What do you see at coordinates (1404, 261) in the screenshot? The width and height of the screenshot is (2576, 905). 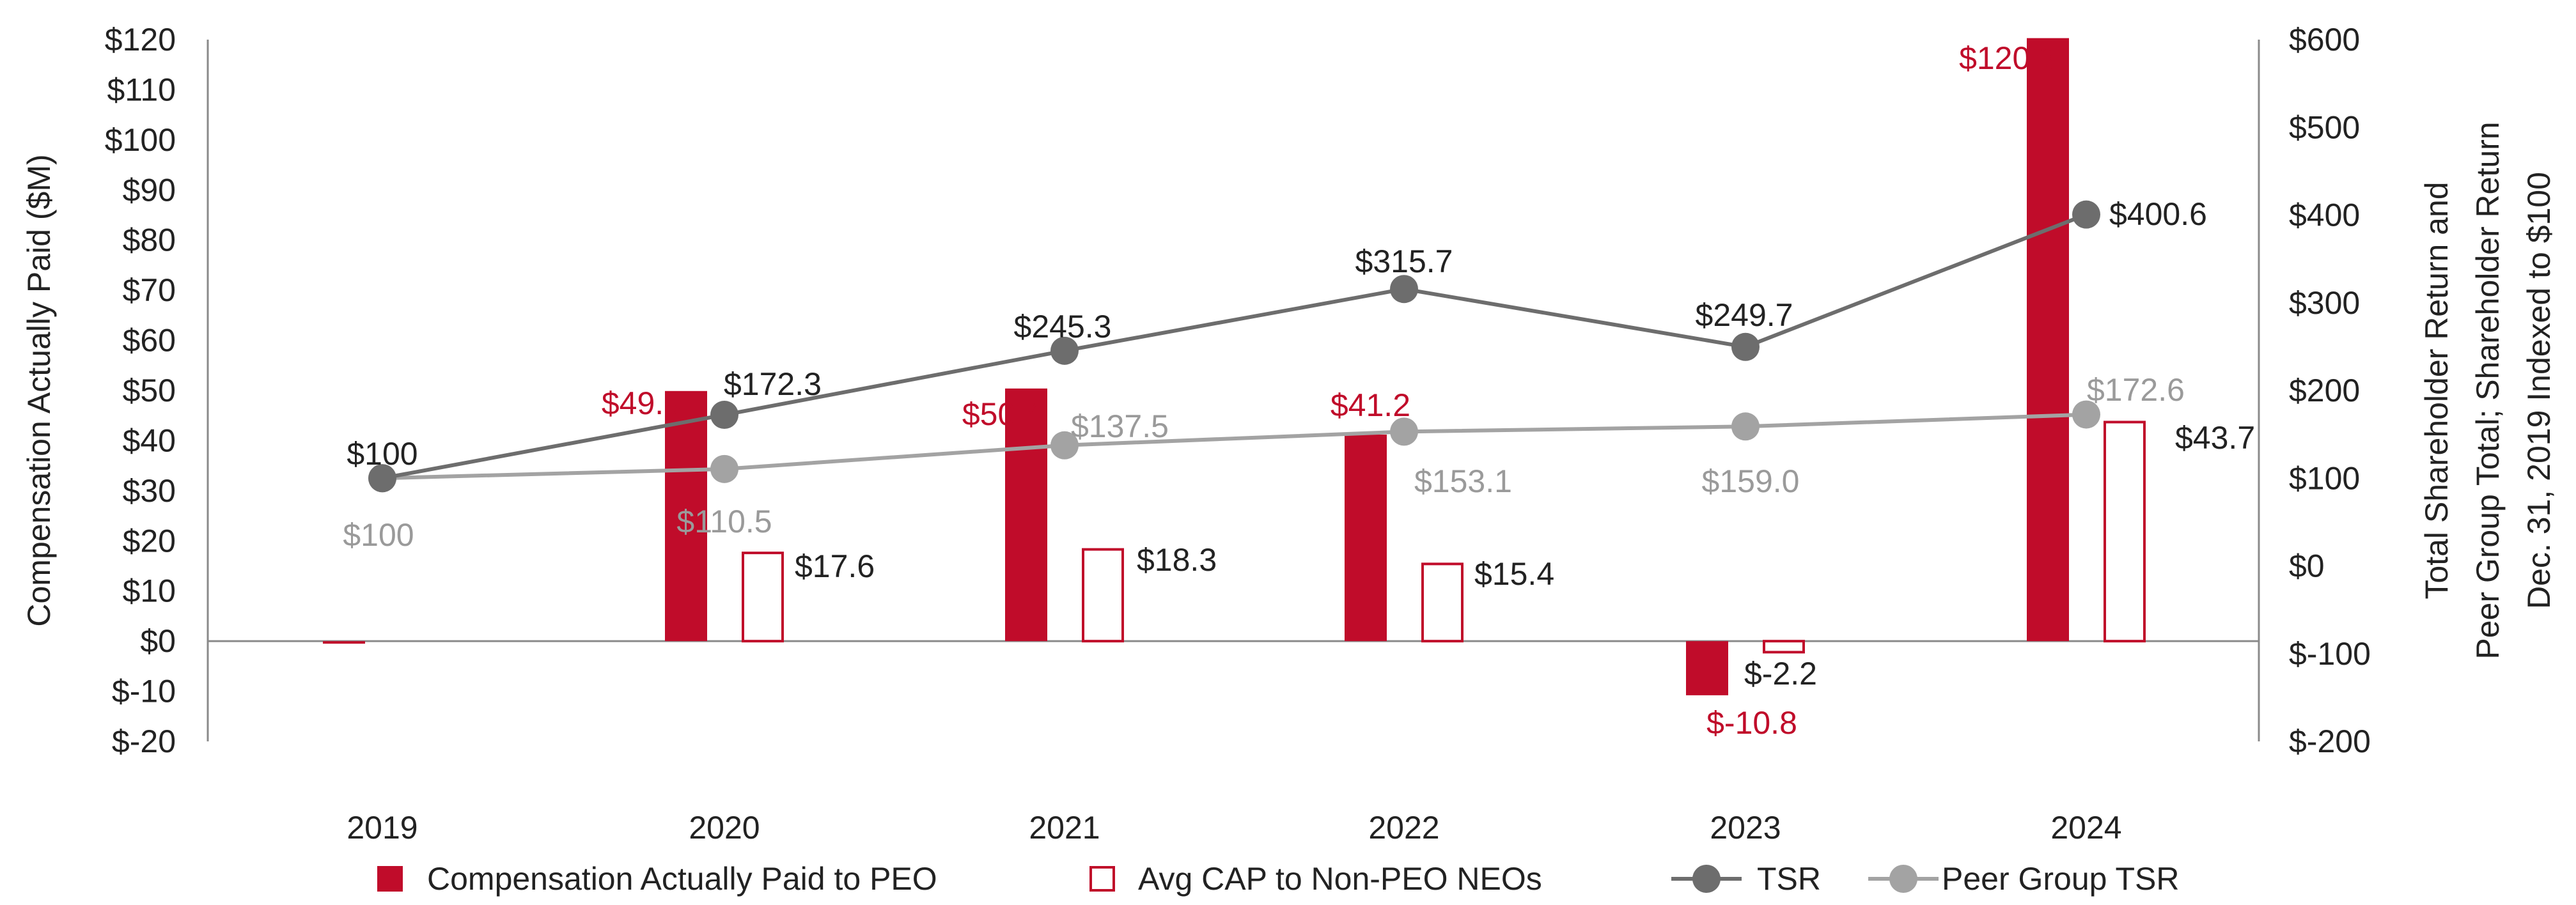 I see `tsr-data-label: $315.7` at bounding box center [1404, 261].